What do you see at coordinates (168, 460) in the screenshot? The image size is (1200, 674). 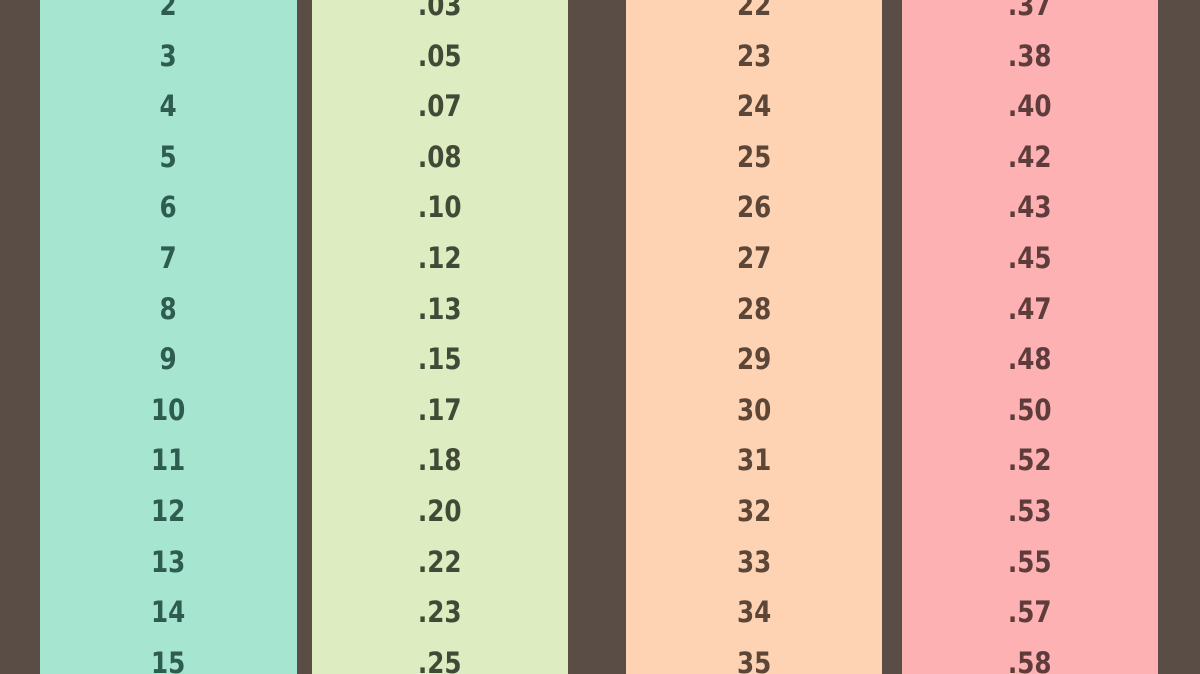 I see `cell-value: 11` at bounding box center [168, 460].